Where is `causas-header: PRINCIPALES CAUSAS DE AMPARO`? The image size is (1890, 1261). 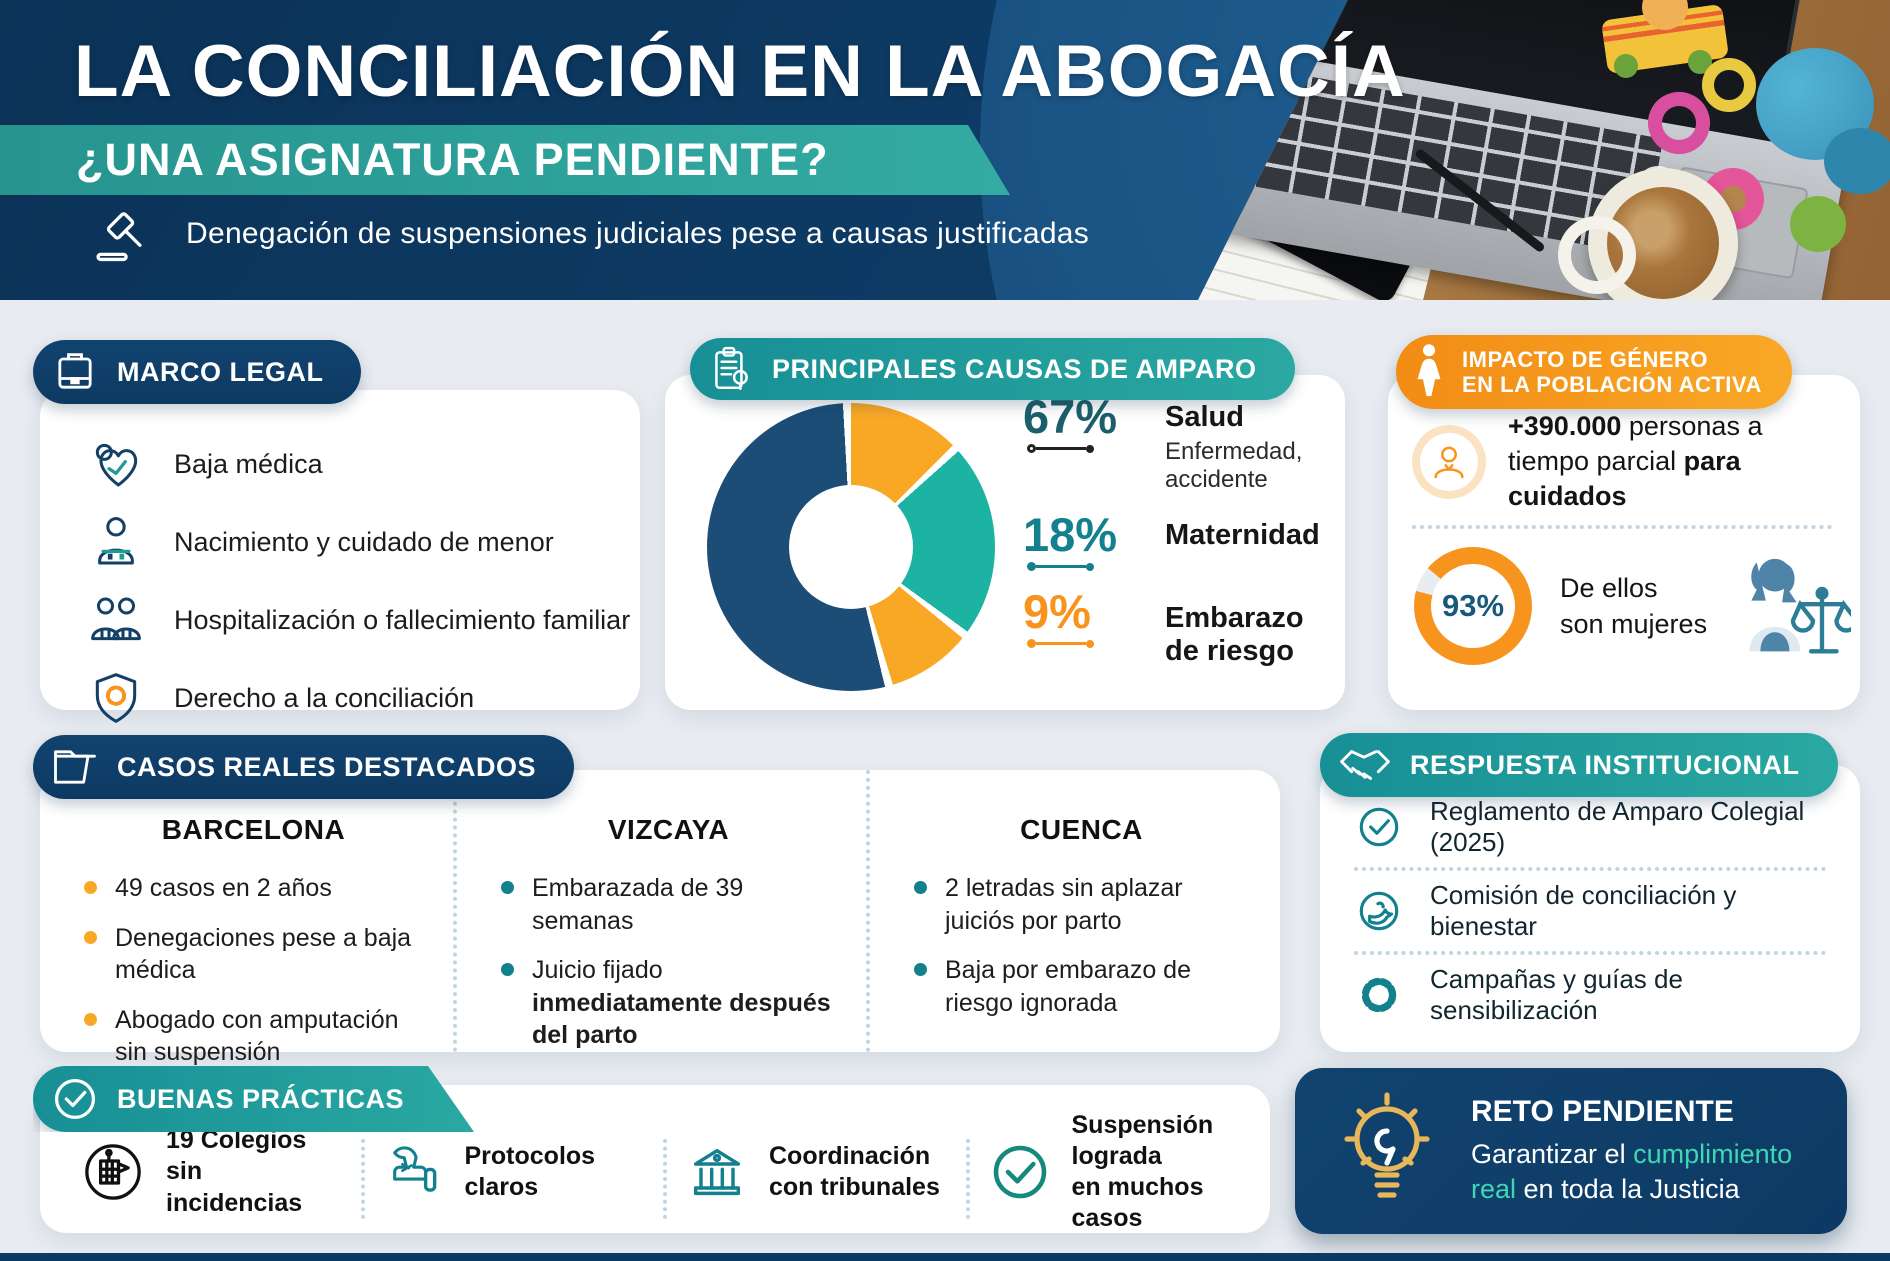 causas-header: PRINCIPALES CAUSAS DE AMPARO is located at coordinates (992, 369).